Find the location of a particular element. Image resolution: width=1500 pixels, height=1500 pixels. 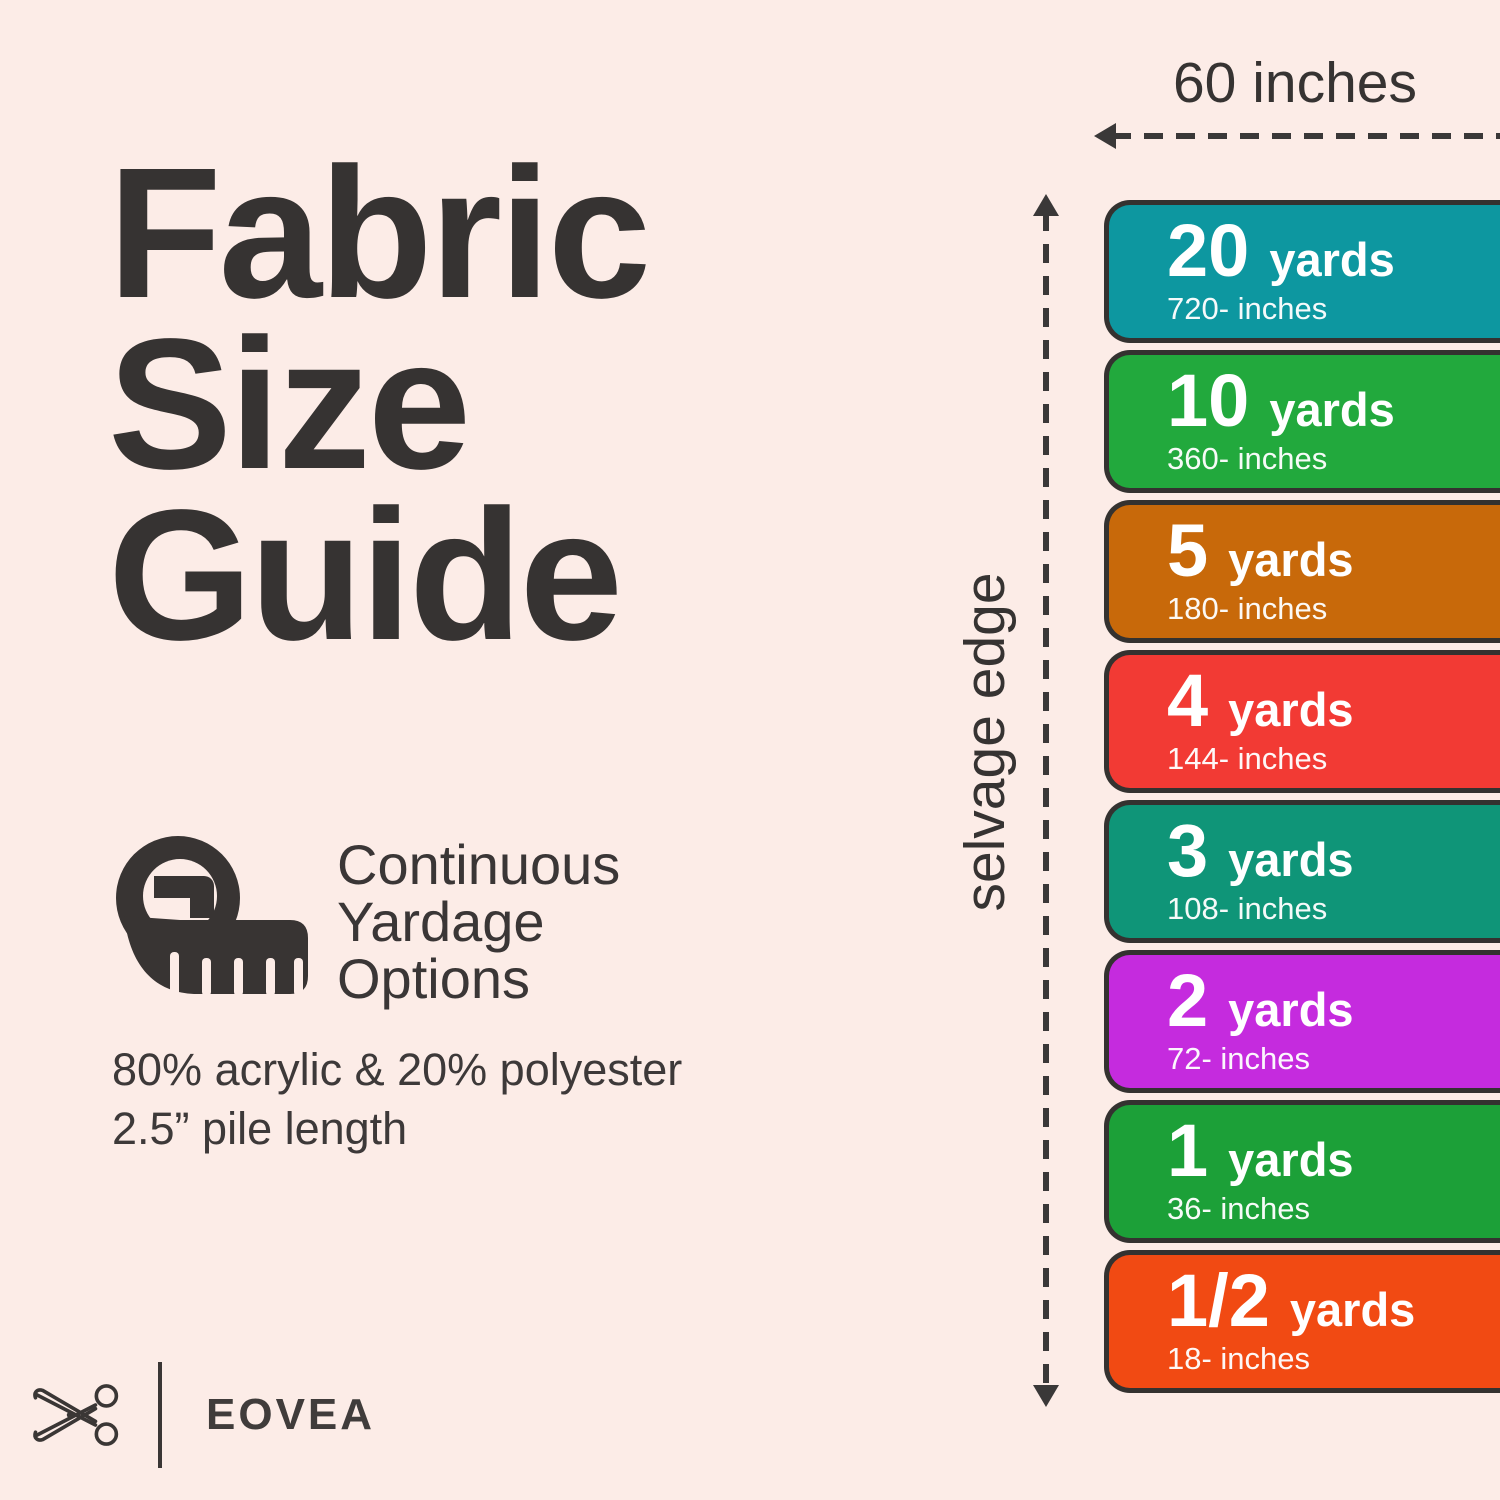

selvage-edge-label: selvage edge is located at coordinates (985, 742).